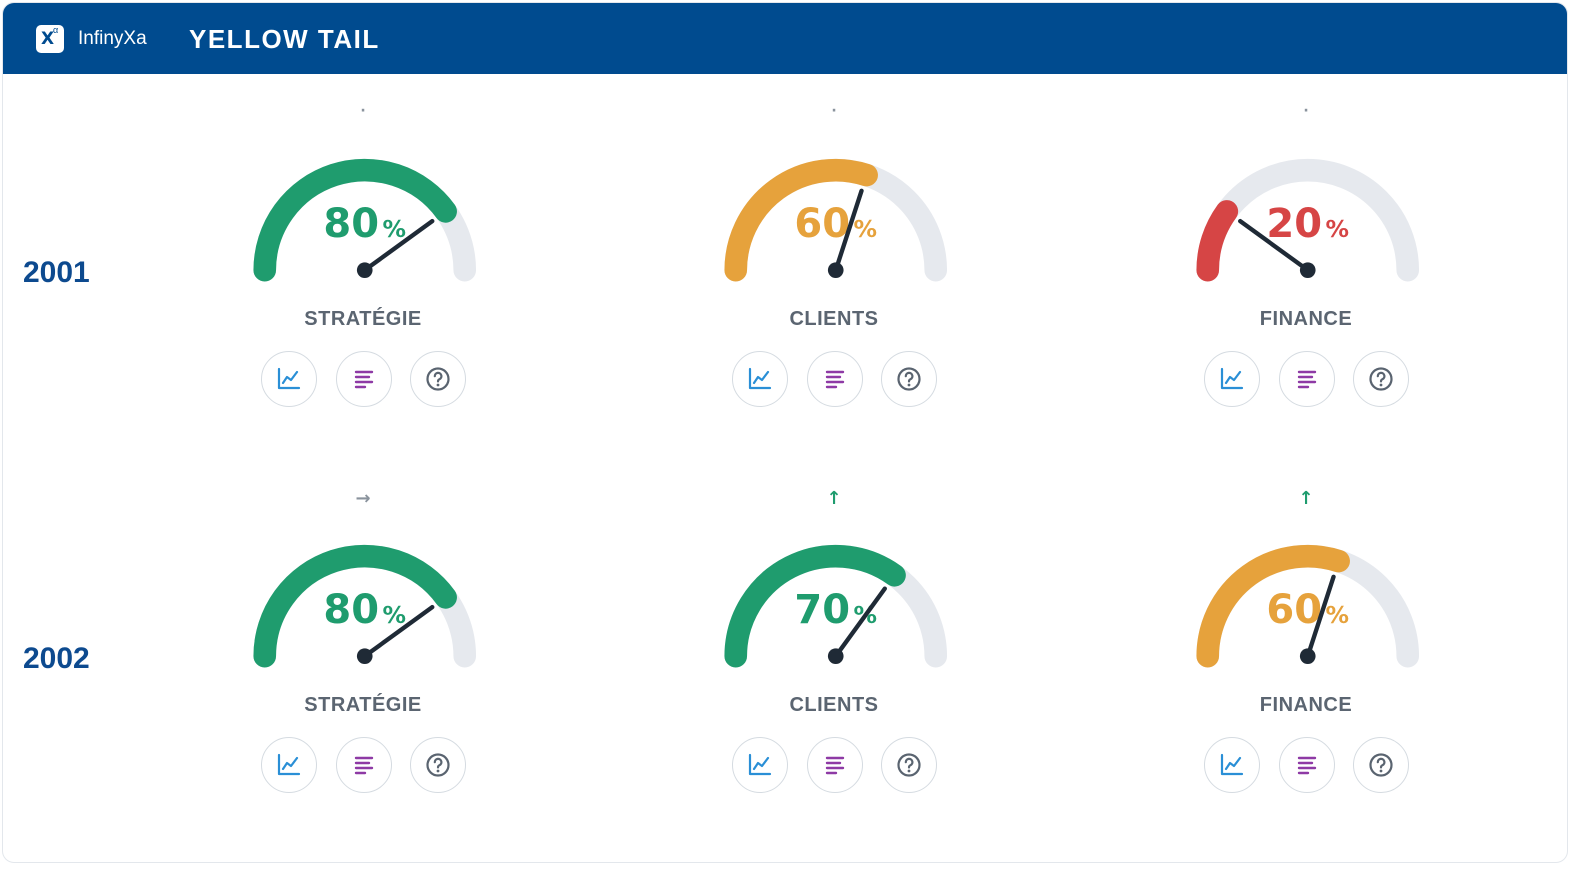 The height and width of the screenshot is (876, 1590). I want to click on trend-right-arrow-icon: →, so click(363, 498).